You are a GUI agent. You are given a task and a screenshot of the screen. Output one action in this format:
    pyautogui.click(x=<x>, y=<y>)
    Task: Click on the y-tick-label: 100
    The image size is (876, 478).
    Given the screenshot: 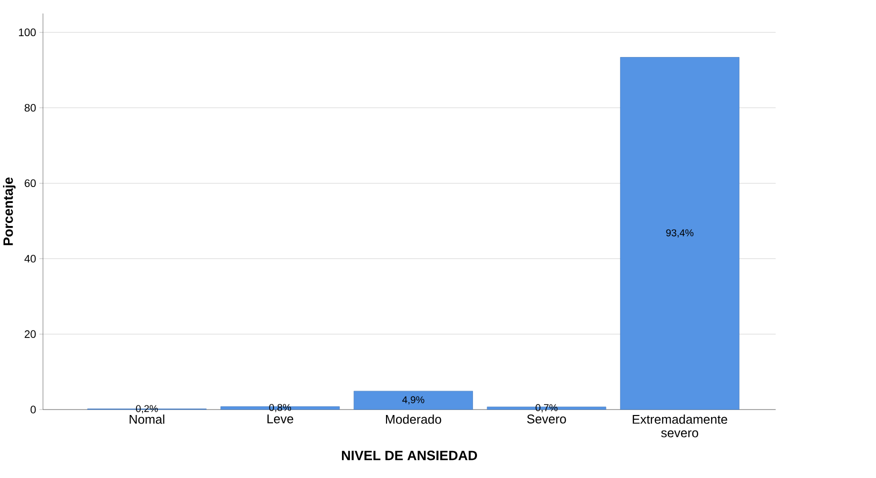 What is the action you would take?
    pyautogui.click(x=27, y=32)
    